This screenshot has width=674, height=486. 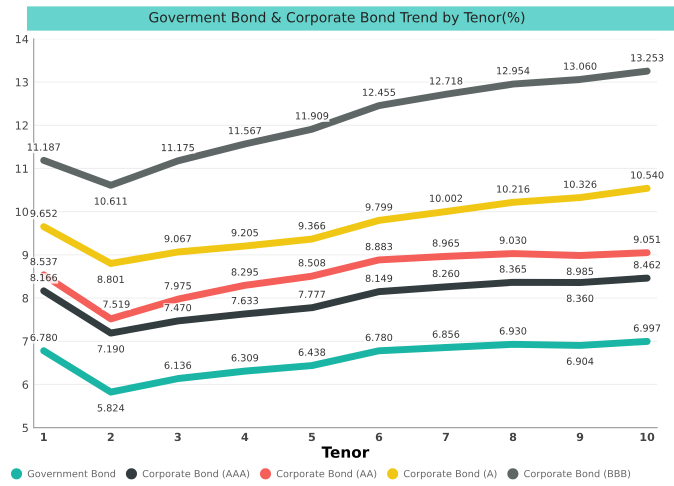 What do you see at coordinates (178, 365) in the screenshot?
I see `data-label: 6.136` at bounding box center [178, 365].